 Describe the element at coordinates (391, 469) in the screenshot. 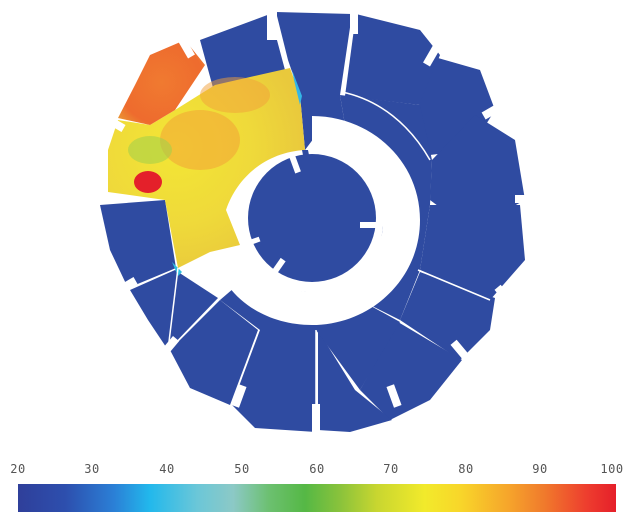

I see `tick-label: 70` at that location.